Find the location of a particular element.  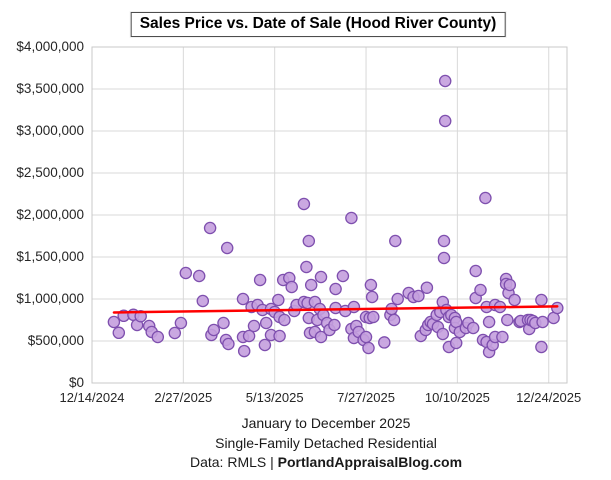

trendline is located at coordinates (335, 309).